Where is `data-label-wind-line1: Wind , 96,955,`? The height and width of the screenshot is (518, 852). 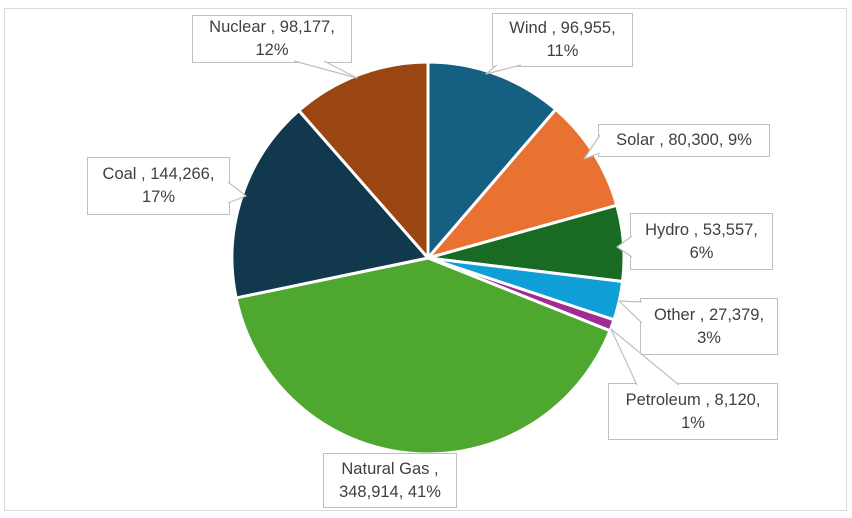
data-label-wind-line1: Wind , 96,955, is located at coordinates (562, 28).